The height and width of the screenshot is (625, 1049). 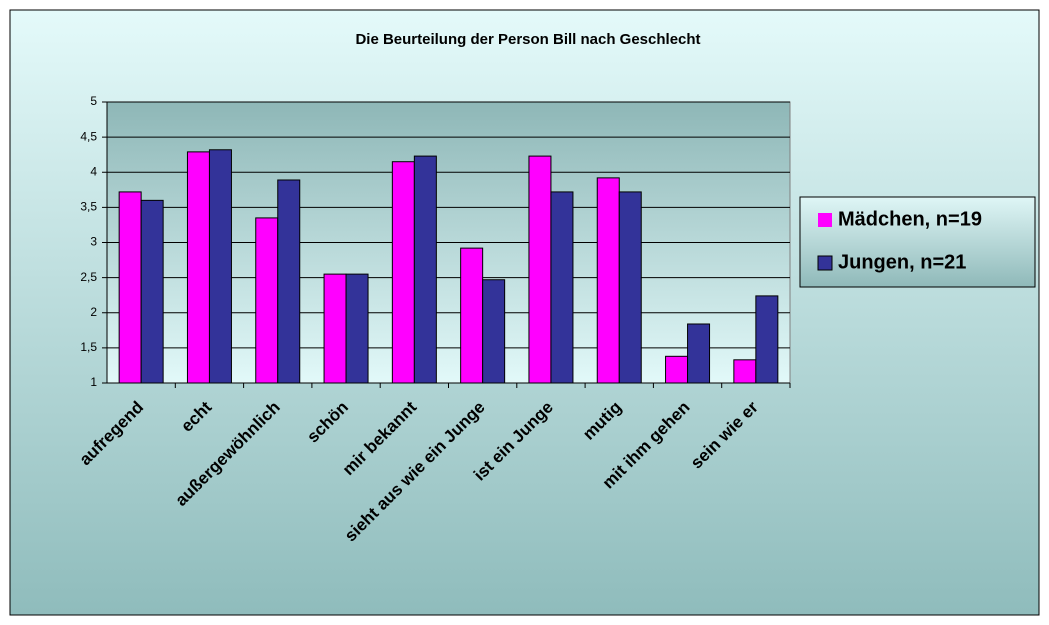 What do you see at coordinates (93, 101) in the screenshot?
I see `y-tick-label: 5` at bounding box center [93, 101].